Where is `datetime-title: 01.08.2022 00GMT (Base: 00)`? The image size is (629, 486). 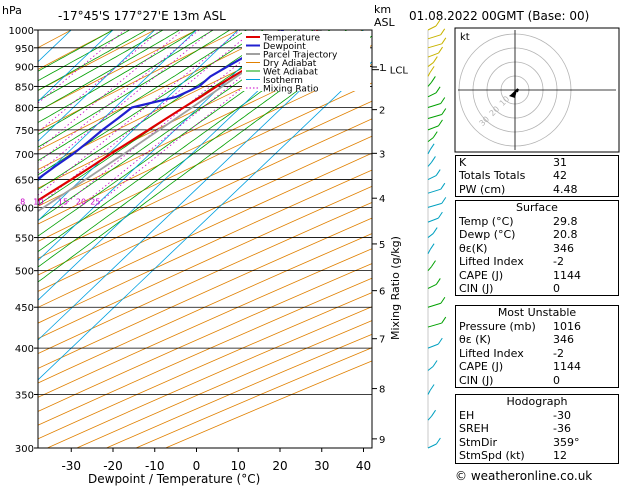 datetime-title: 01.08.2022 00GMT (Base: 00) is located at coordinates (499, 16).